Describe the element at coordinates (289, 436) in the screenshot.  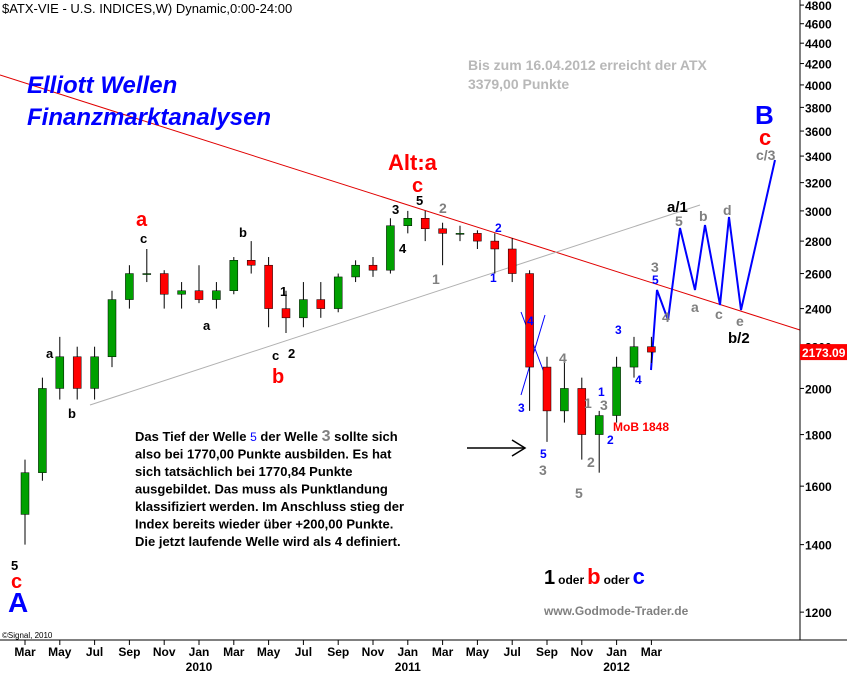
I see `note-text: der Welle` at that location.